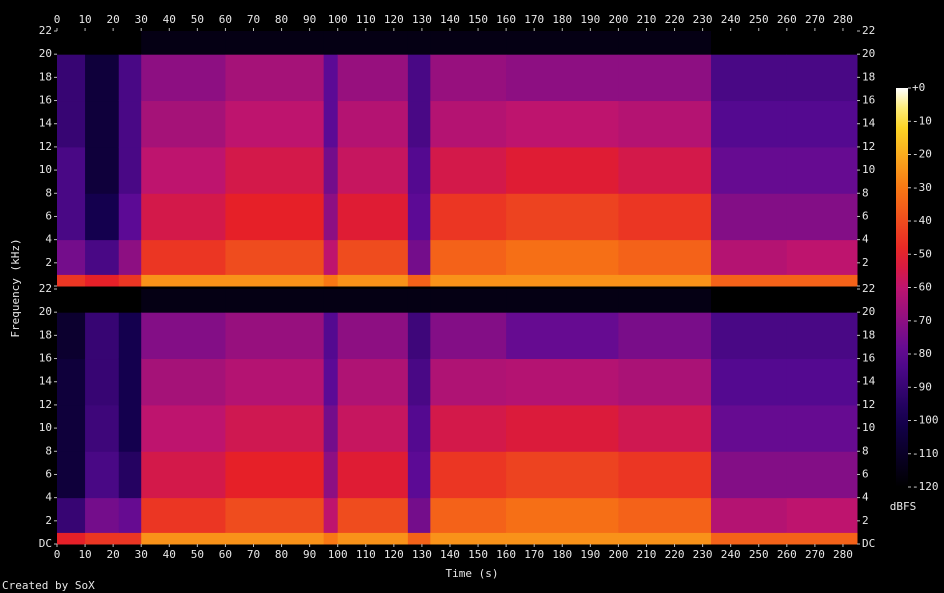 The image size is (944, 593). What do you see at coordinates (506, 19) in the screenshot?
I see `x-tick-label-top: 160` at bounding box center [506, 19].